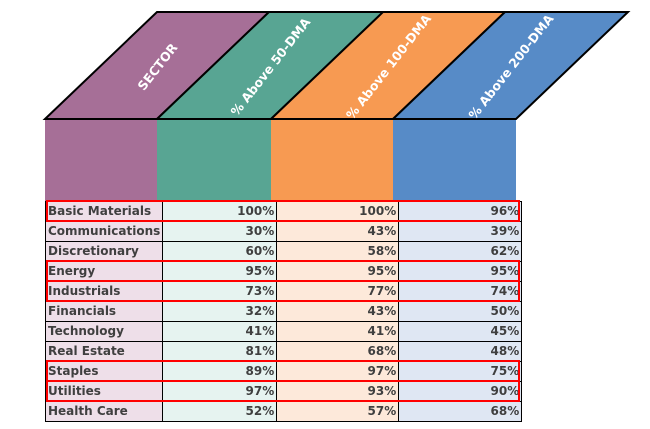  What do you see at coordinates (104, 211) in the screenshot?
I see `sector-cell: Basic Materials` at bounding box center [104, 211].